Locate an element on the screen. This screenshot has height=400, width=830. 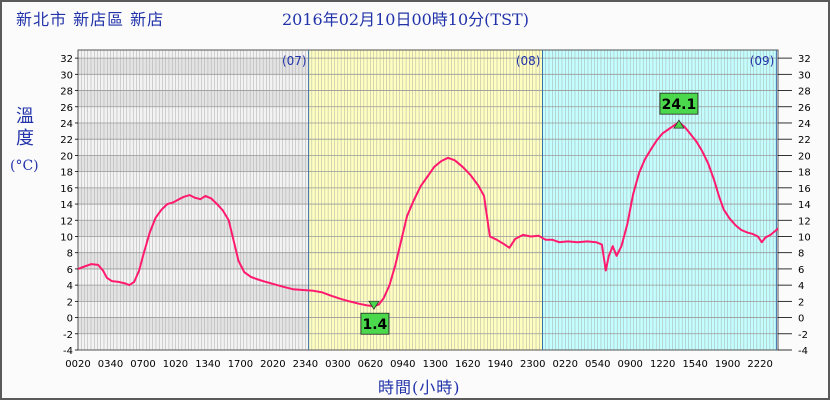
y-tick-label-left: 30 is located at coordinates (66, 75).